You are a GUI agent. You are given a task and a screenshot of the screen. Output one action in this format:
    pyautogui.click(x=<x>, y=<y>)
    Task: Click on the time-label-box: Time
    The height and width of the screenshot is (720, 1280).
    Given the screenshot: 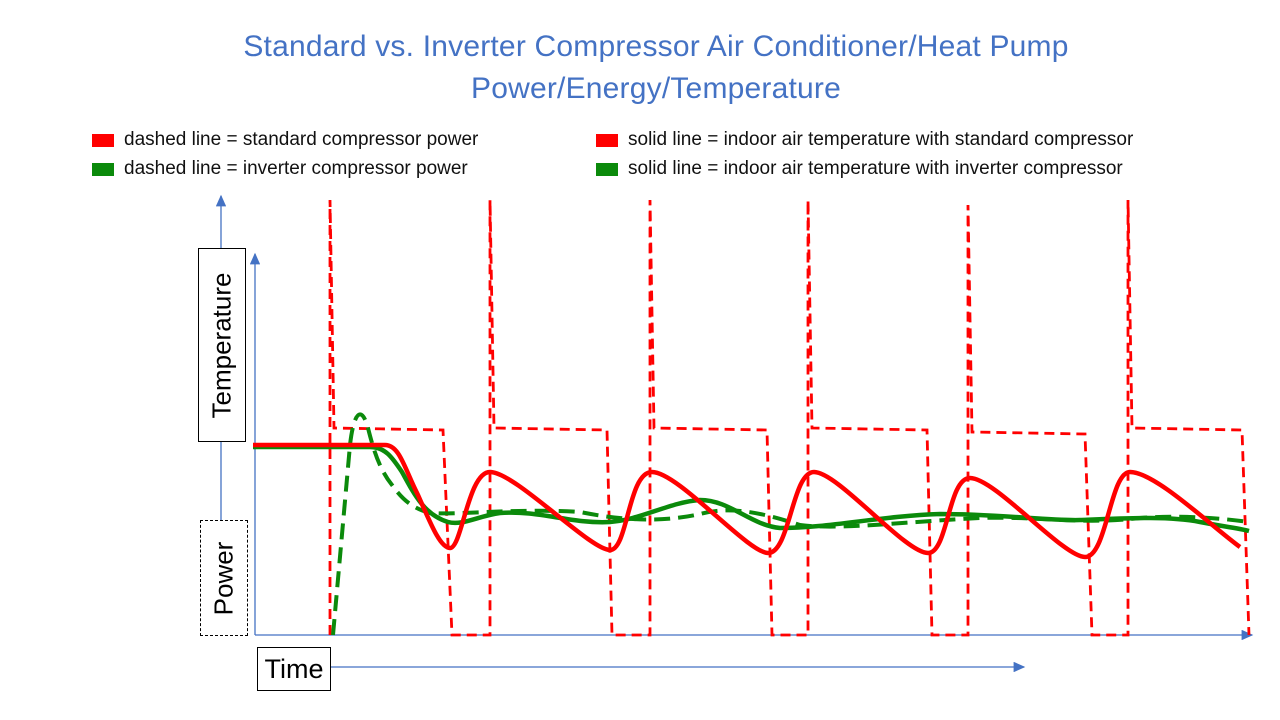 What is the action you would take?
    pyautogui.click(x=294, y=669)
    